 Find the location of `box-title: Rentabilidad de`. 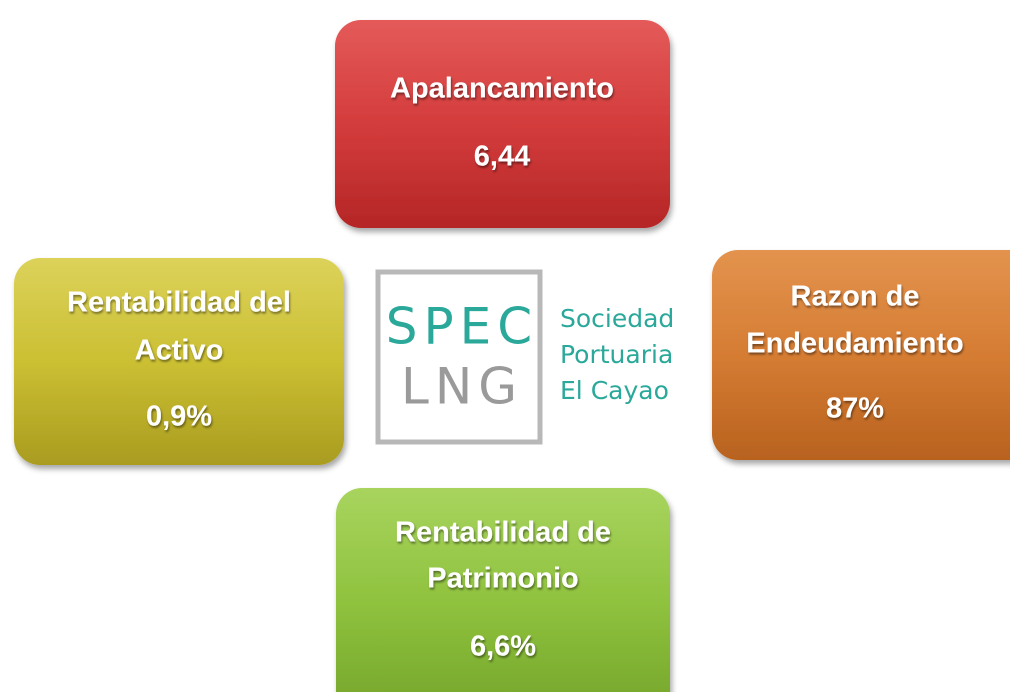

box-title: Rentabilidad de is located at coordinates (503, 533).